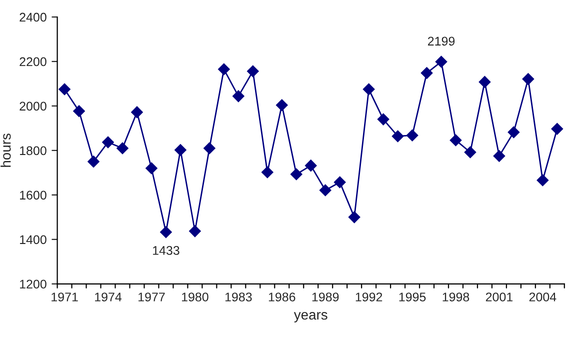 This screenshot has height=340, width=573. Describe the element at coordinates (33, 106) in the screenshot. I see `y-tick-label: 2000` at that location.